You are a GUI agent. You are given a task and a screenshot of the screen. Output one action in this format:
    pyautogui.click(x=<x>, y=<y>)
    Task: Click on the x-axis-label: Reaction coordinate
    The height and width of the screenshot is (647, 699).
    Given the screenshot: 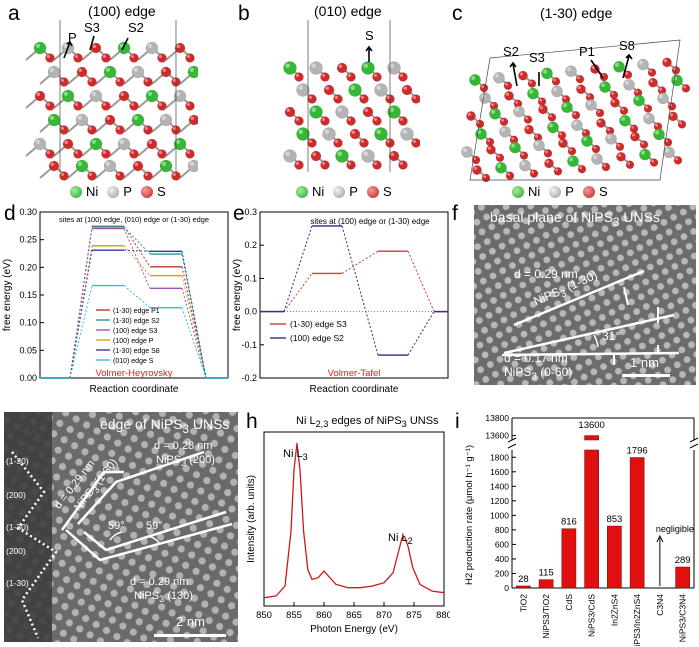 What is the action you would take?
    pyautogui.click(x=354, y=389)
    